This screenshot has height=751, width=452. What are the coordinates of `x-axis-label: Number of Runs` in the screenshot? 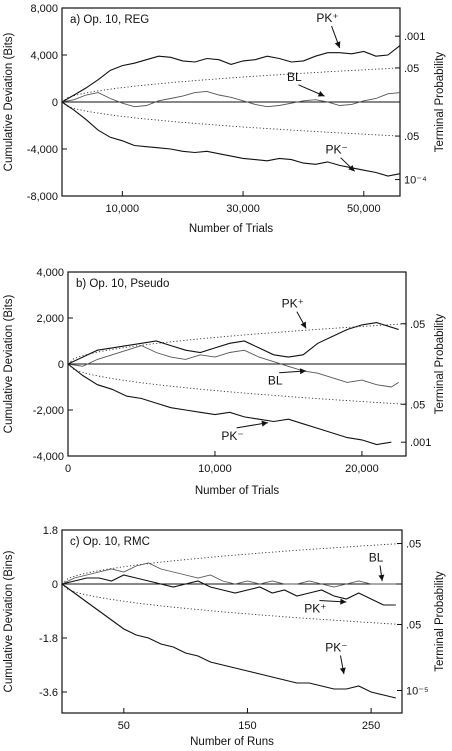 It's located at (232, 742).